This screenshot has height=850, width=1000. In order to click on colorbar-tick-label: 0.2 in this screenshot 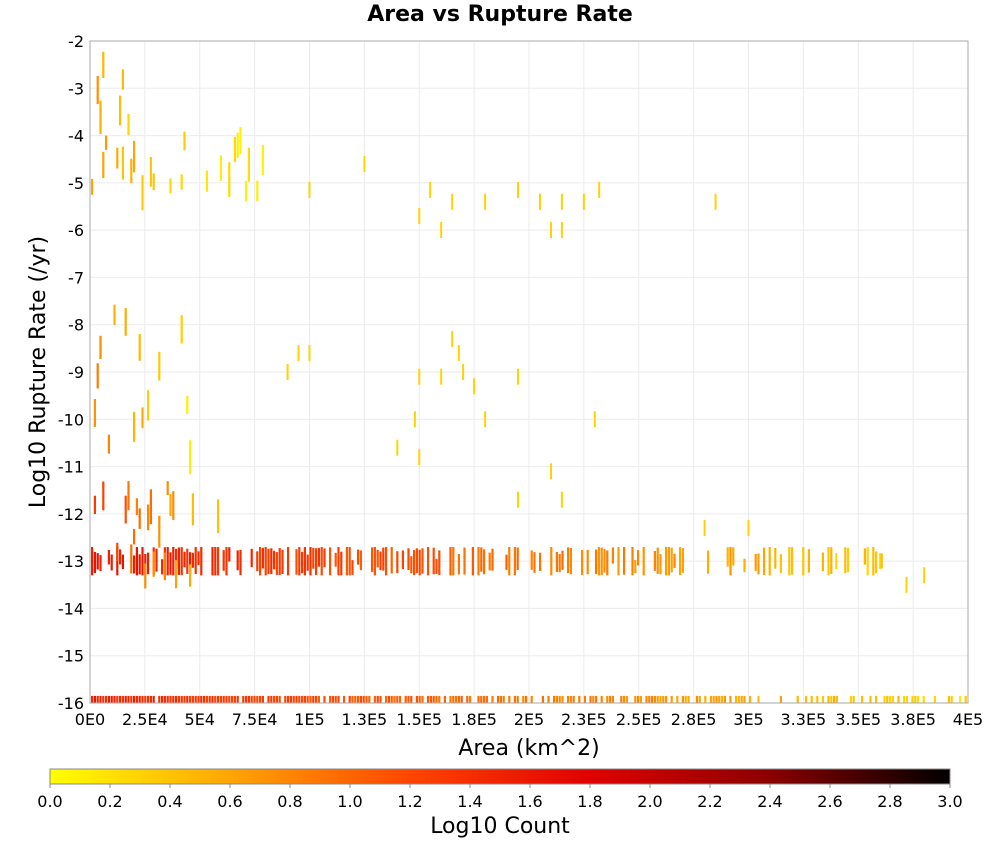, I will do `click(109, 801)`.